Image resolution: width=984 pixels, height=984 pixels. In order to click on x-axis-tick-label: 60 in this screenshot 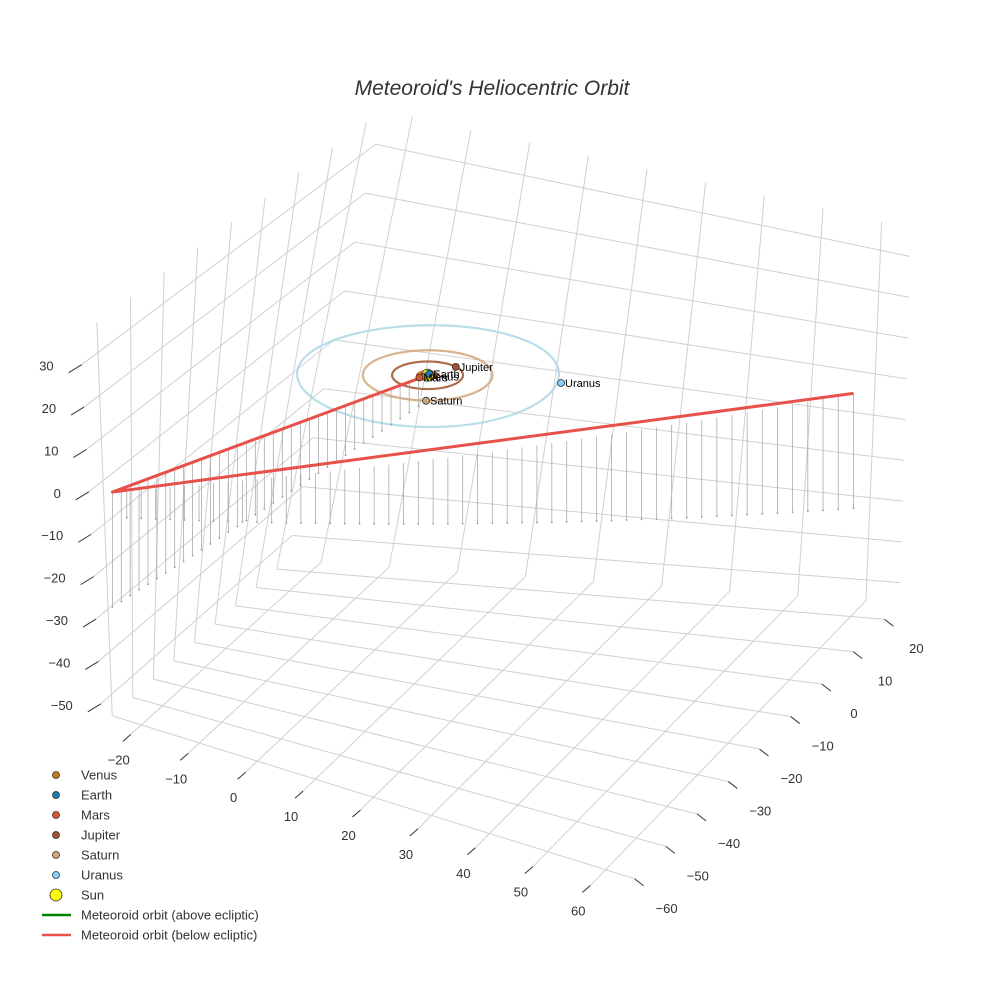, I will do `click(578, 911)`.